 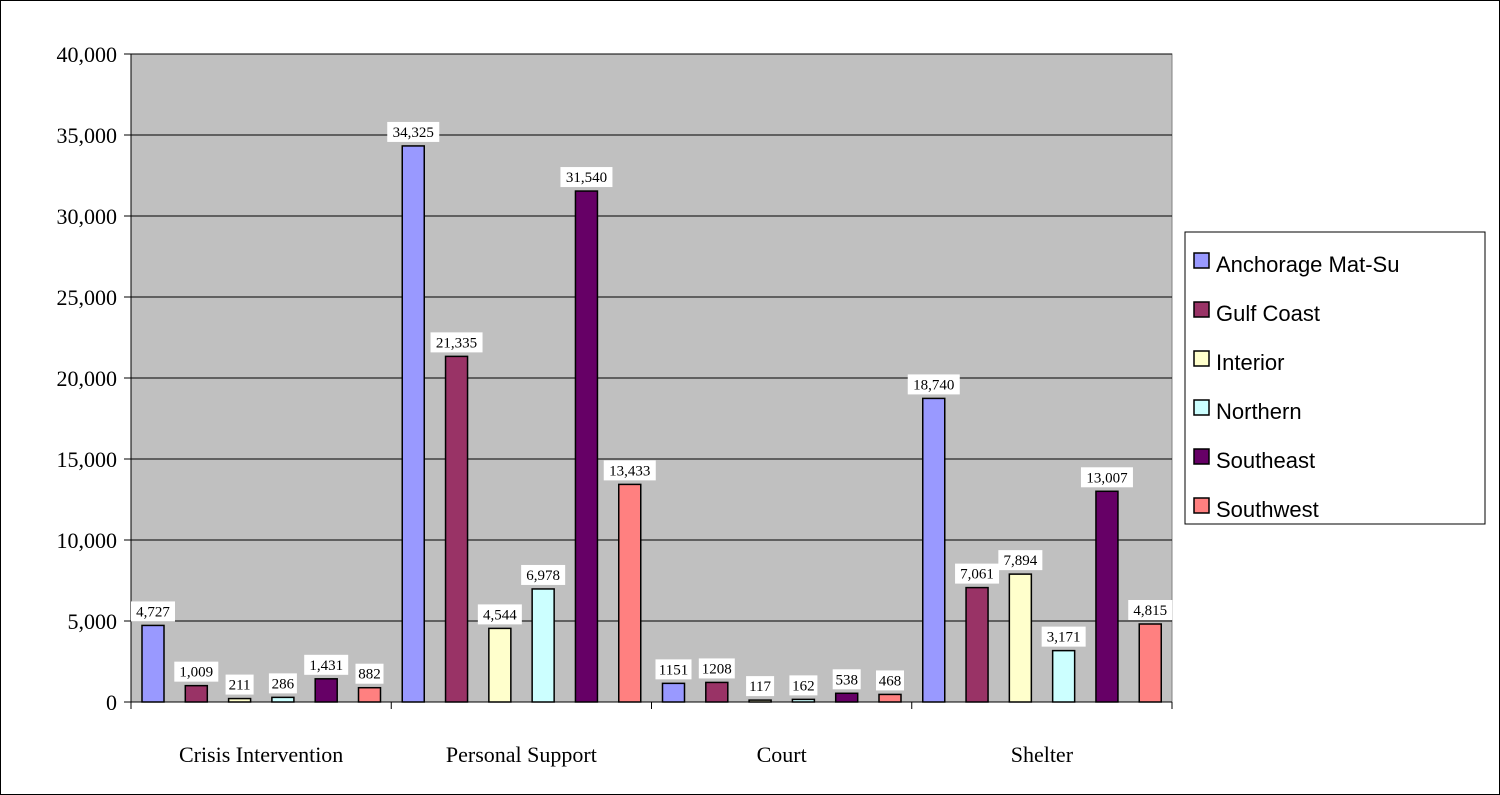 I want to click on legend, so click(x=1335, y=378).